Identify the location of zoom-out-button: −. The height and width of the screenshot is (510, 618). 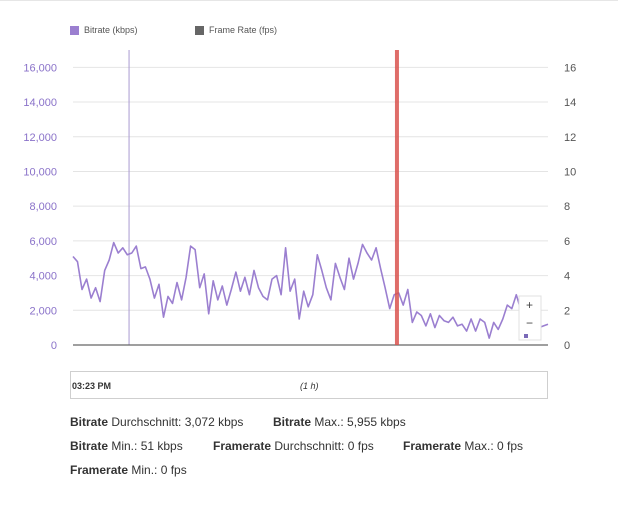
(530, 323).